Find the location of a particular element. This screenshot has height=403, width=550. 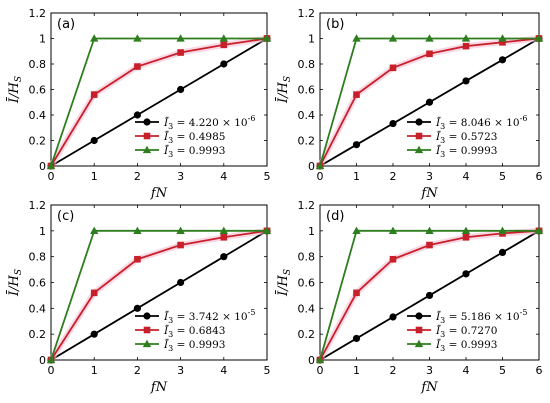

x-tick-label: 2 is located at coordinates (137, 176).